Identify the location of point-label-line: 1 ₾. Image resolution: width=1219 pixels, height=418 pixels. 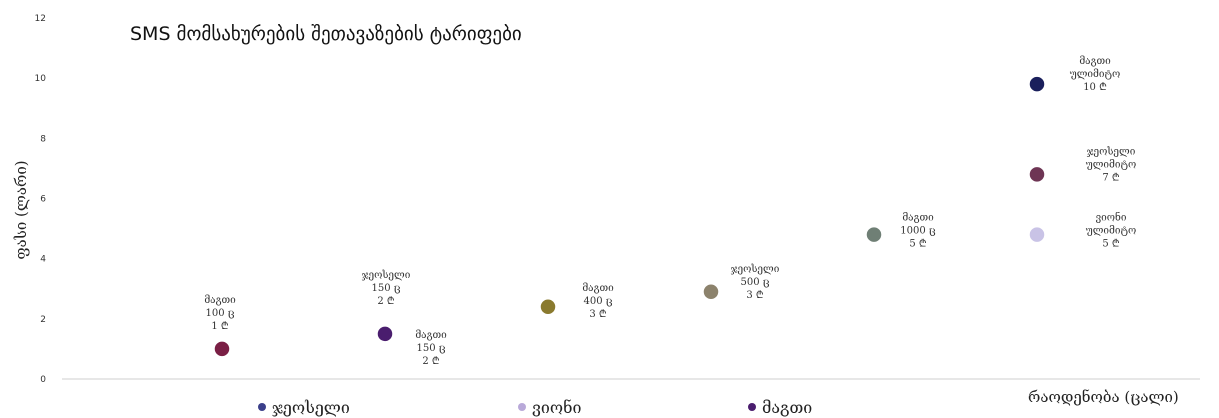
(220, 326).